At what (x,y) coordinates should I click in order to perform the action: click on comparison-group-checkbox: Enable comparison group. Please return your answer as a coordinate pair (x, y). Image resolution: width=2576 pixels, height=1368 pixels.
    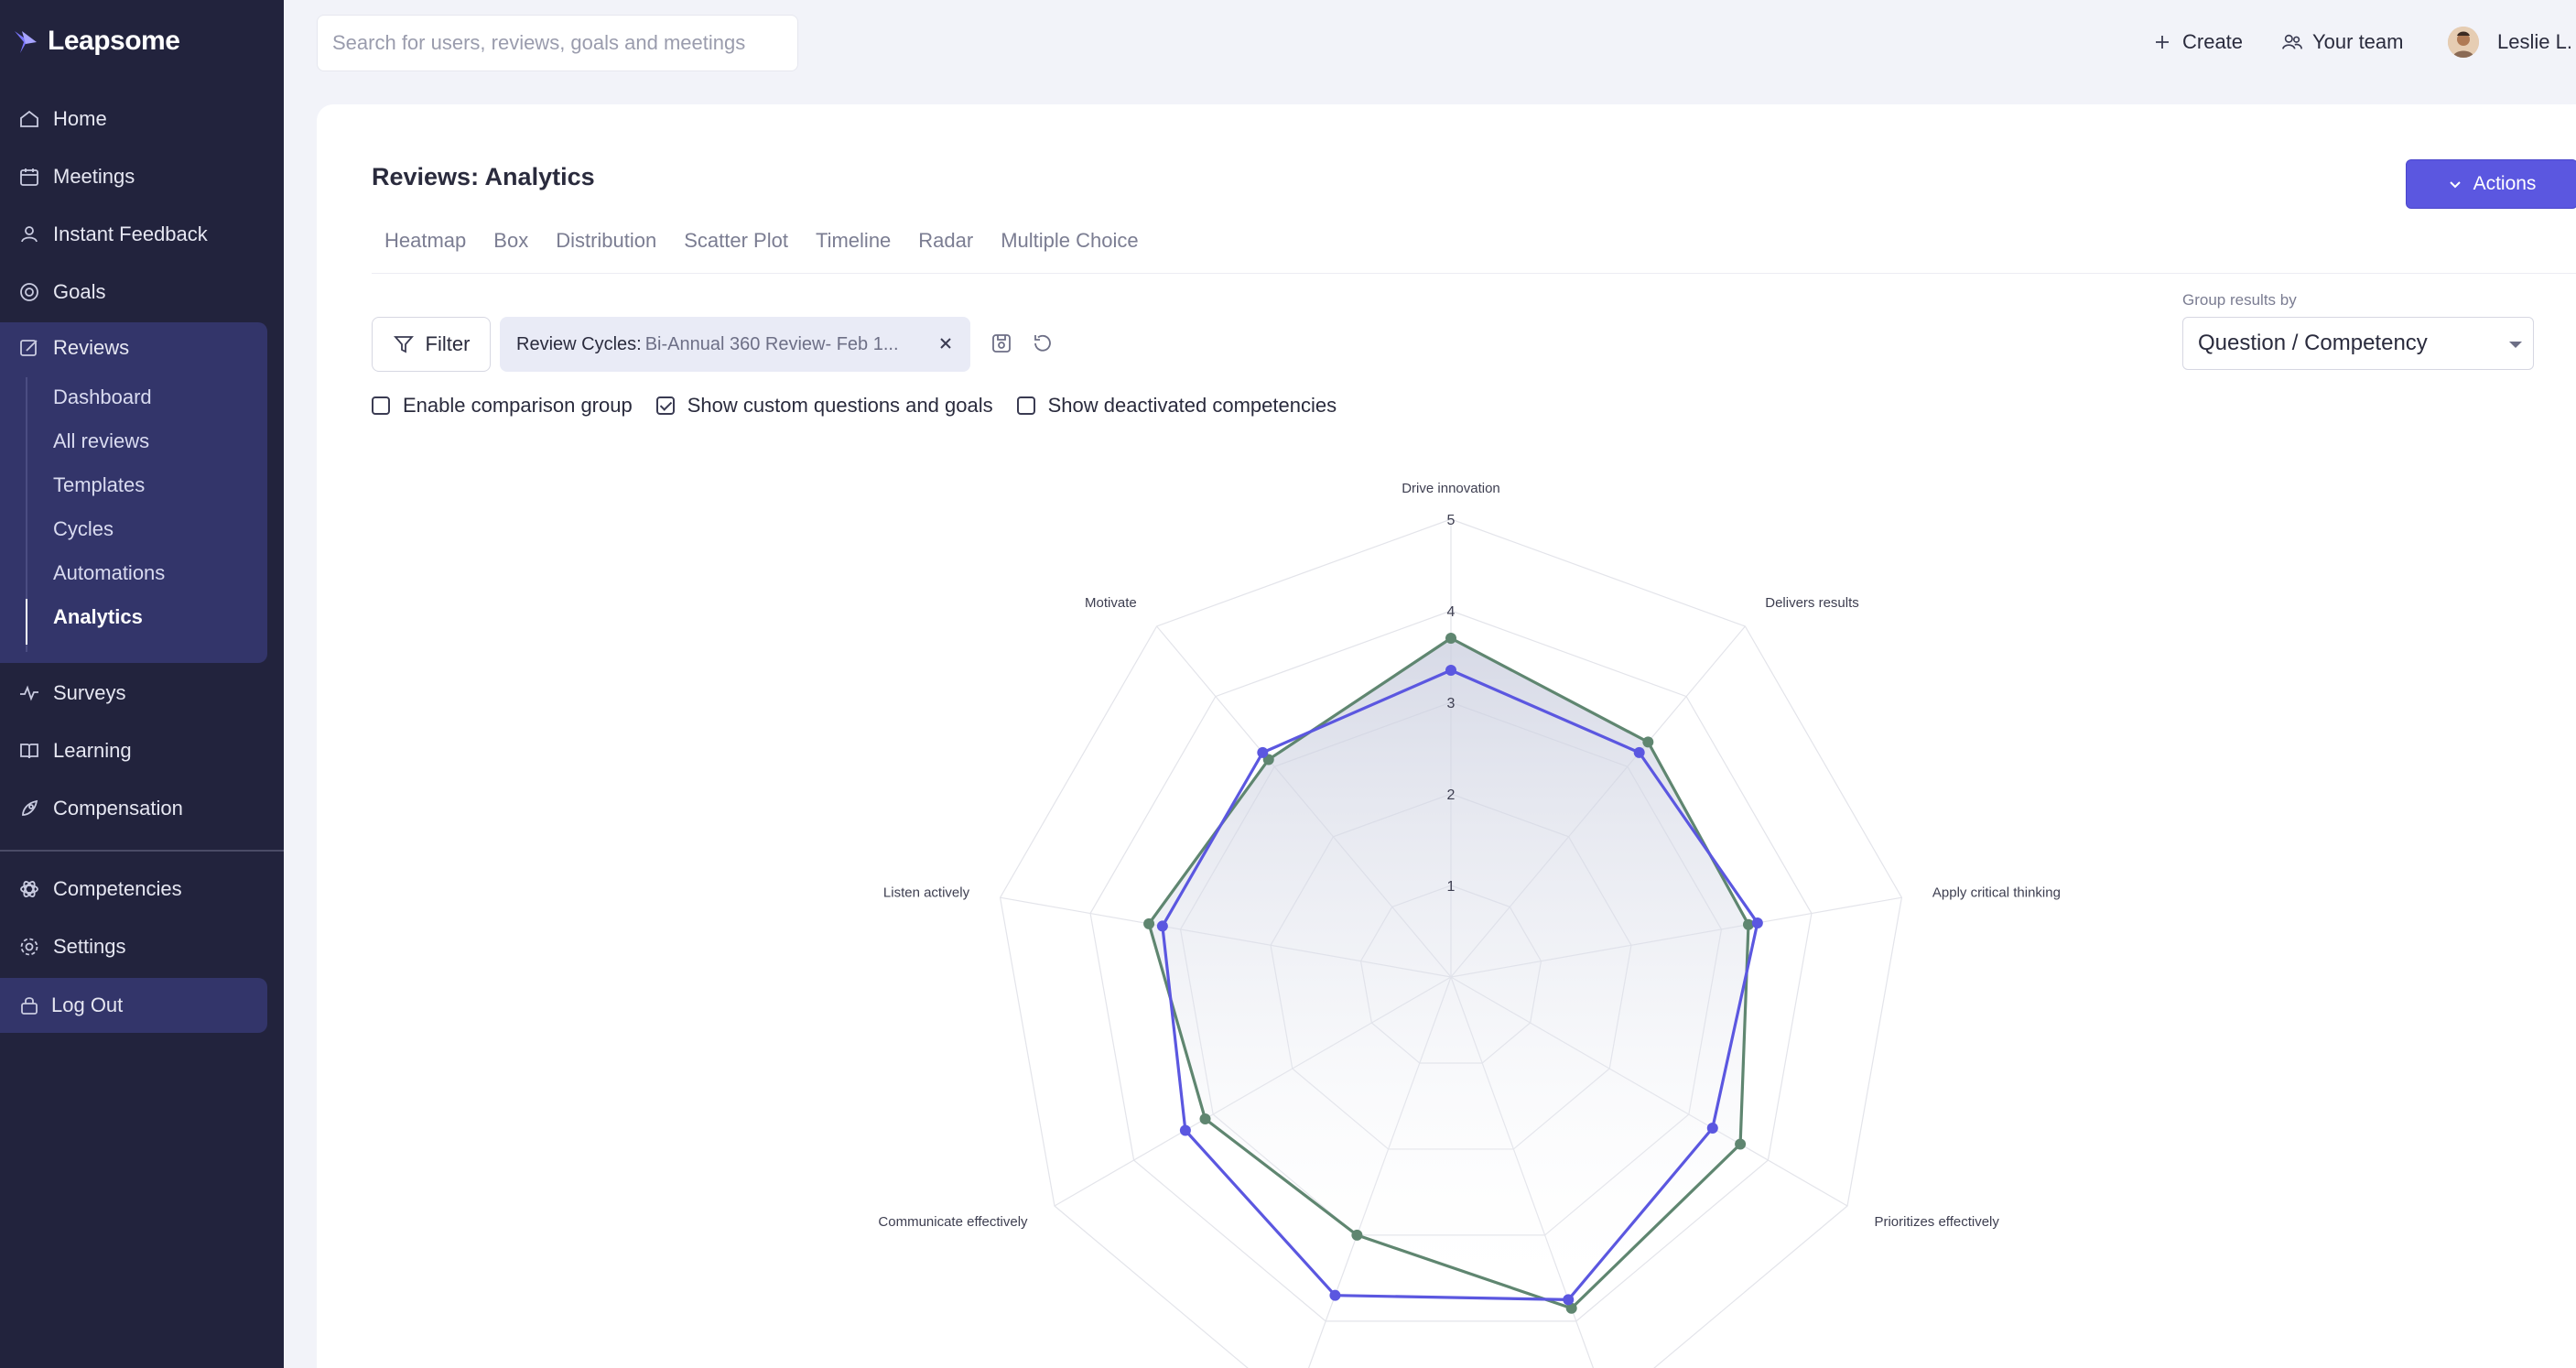
    Looking at the image, I should click on (503, 406).